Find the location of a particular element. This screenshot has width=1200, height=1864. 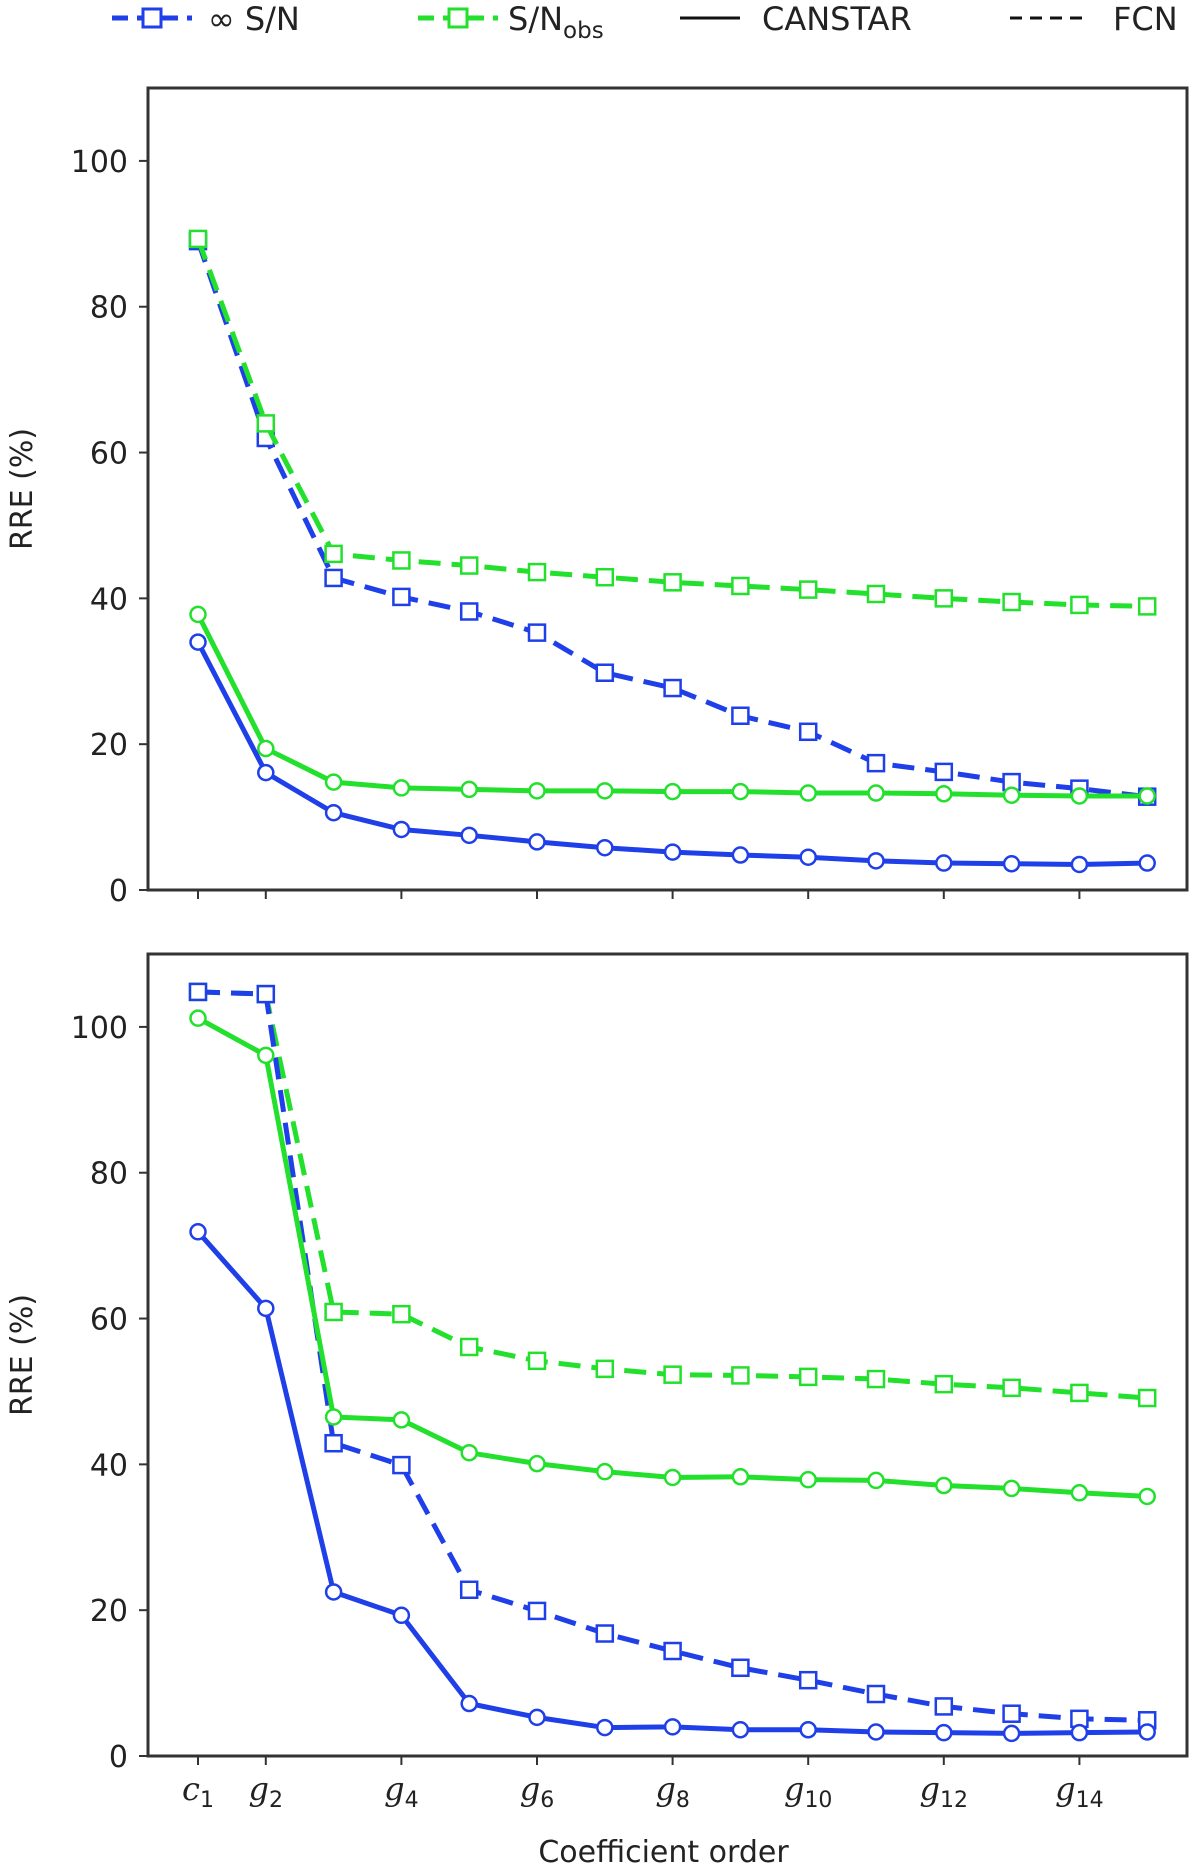

bottom-xtick-label: g10 is located at coordinates (808, 1791).